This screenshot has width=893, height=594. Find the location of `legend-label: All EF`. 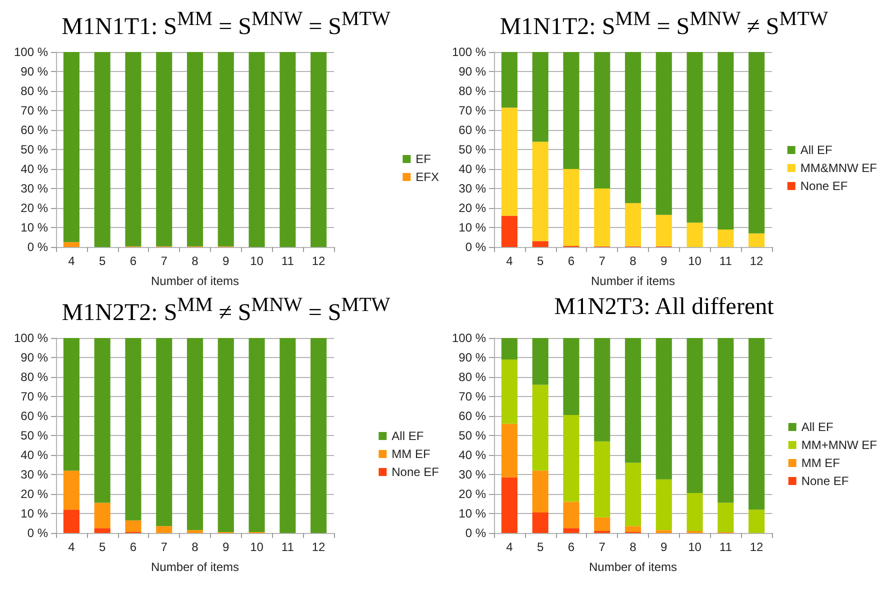

legend-label: All EF is located at coordinates (817, 427).